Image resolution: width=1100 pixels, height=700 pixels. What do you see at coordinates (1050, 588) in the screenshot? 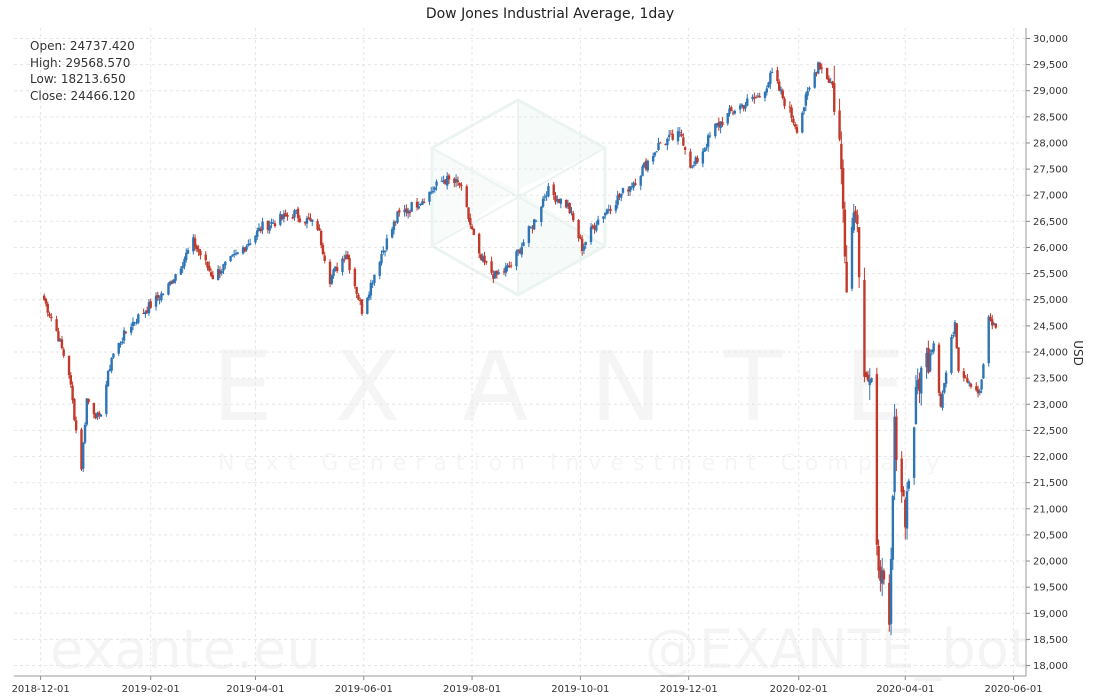
I see `y-tick-label: 19,500` at bounding box center [1050, 588].